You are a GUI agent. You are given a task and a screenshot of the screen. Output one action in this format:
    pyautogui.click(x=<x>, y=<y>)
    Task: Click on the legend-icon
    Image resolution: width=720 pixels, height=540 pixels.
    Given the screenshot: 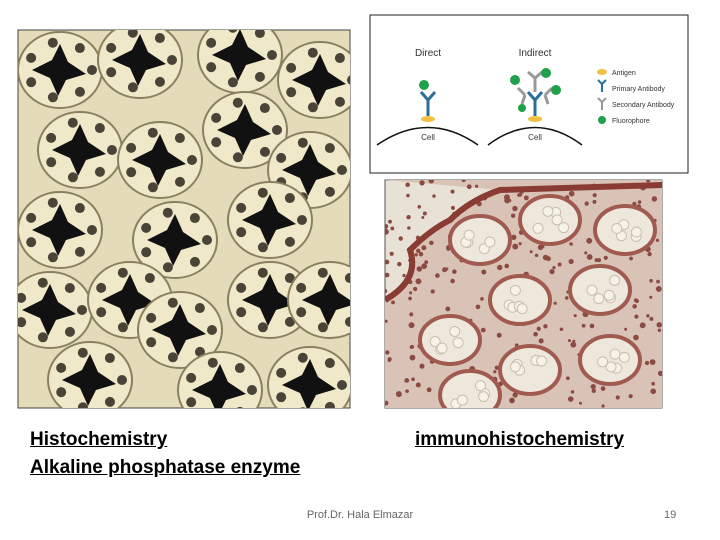 What is the action you would take?
    pyautogui.click(x=602, y=85)
    